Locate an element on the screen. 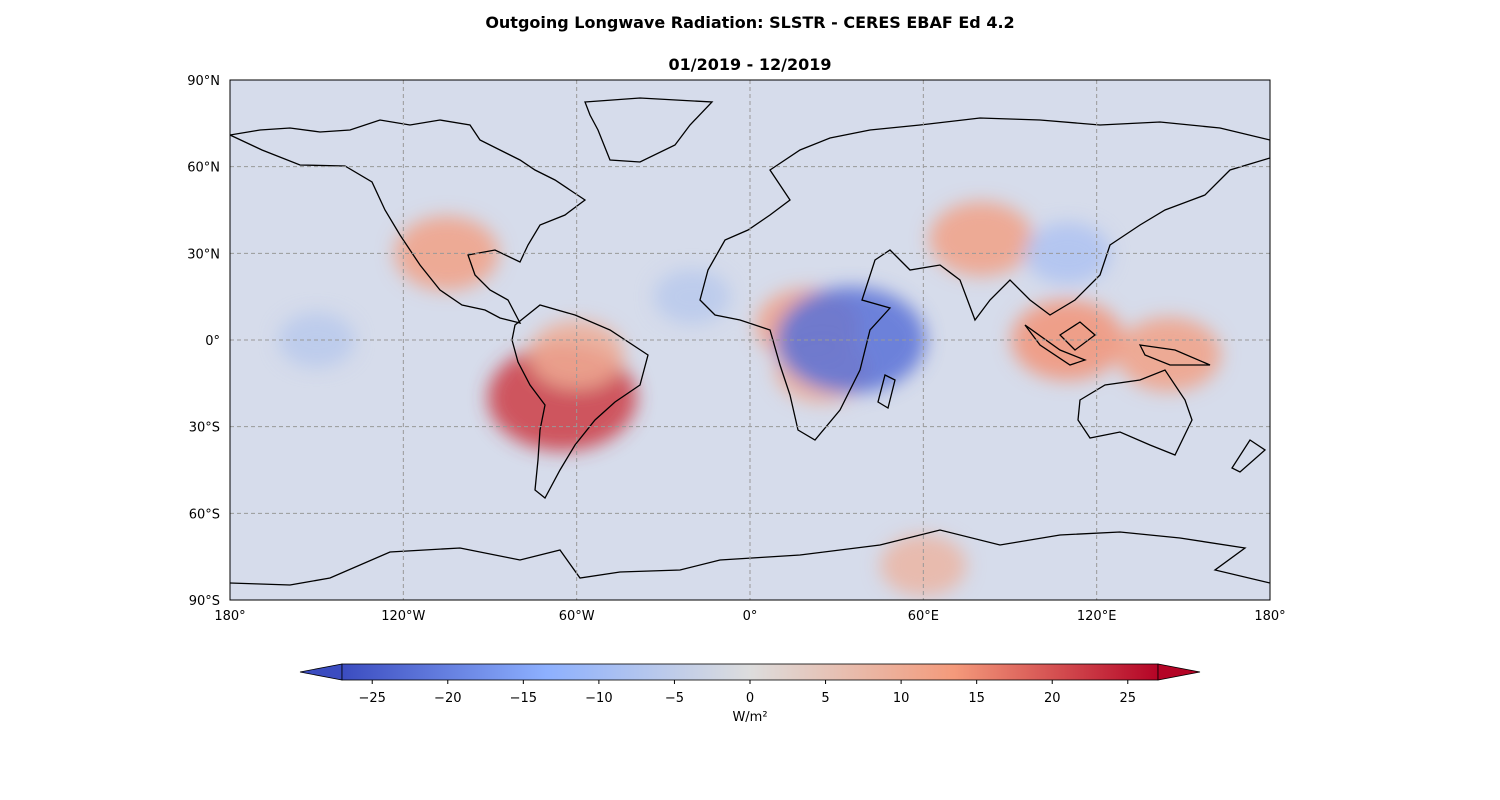 The image size is (1500, 800). coastline-maritime-continent is located at coordinates (1117, 343).